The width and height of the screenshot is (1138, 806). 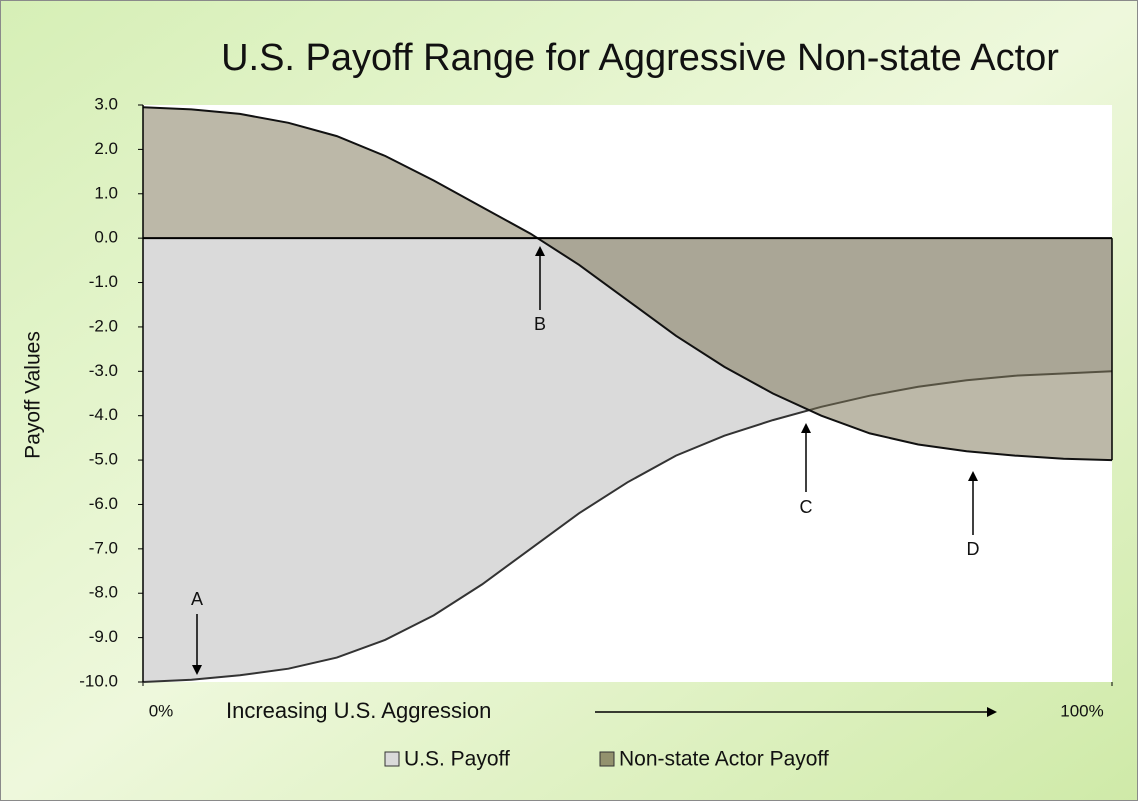 What do you see at coordinates (1081, 710) in the screenshot?
I see `x-tick-label: 100%` at bounding box center [1081, 710].